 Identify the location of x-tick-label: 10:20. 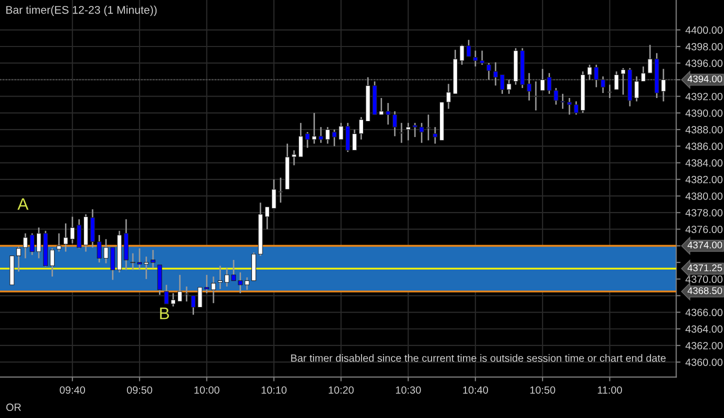
(341, 390).